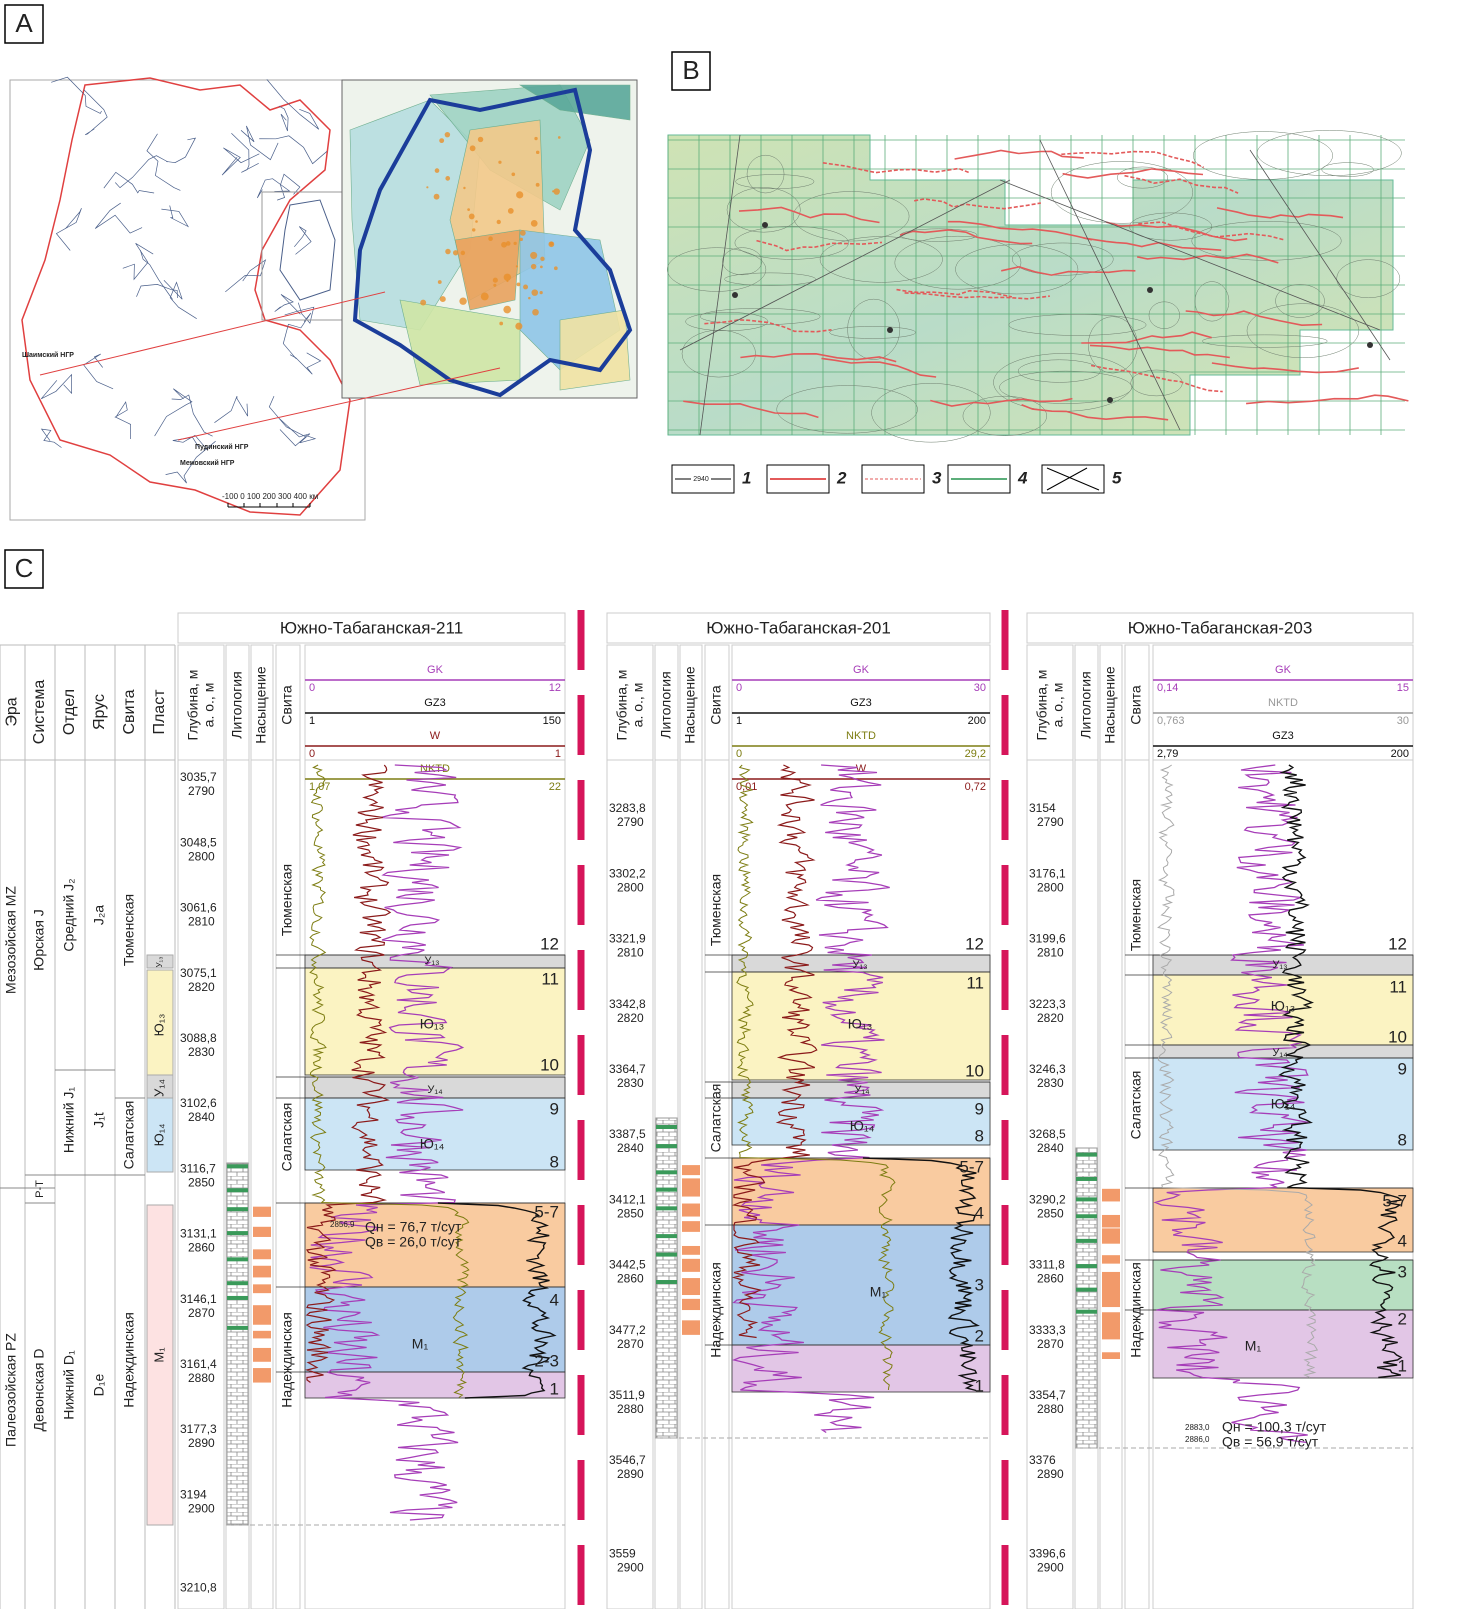 This screenshot has height=1609, width=1471. What do you see at coordinates (432, 1144) in the screenshot?
I see `label: Ю₁₄` at bounding box center [432, 1144].